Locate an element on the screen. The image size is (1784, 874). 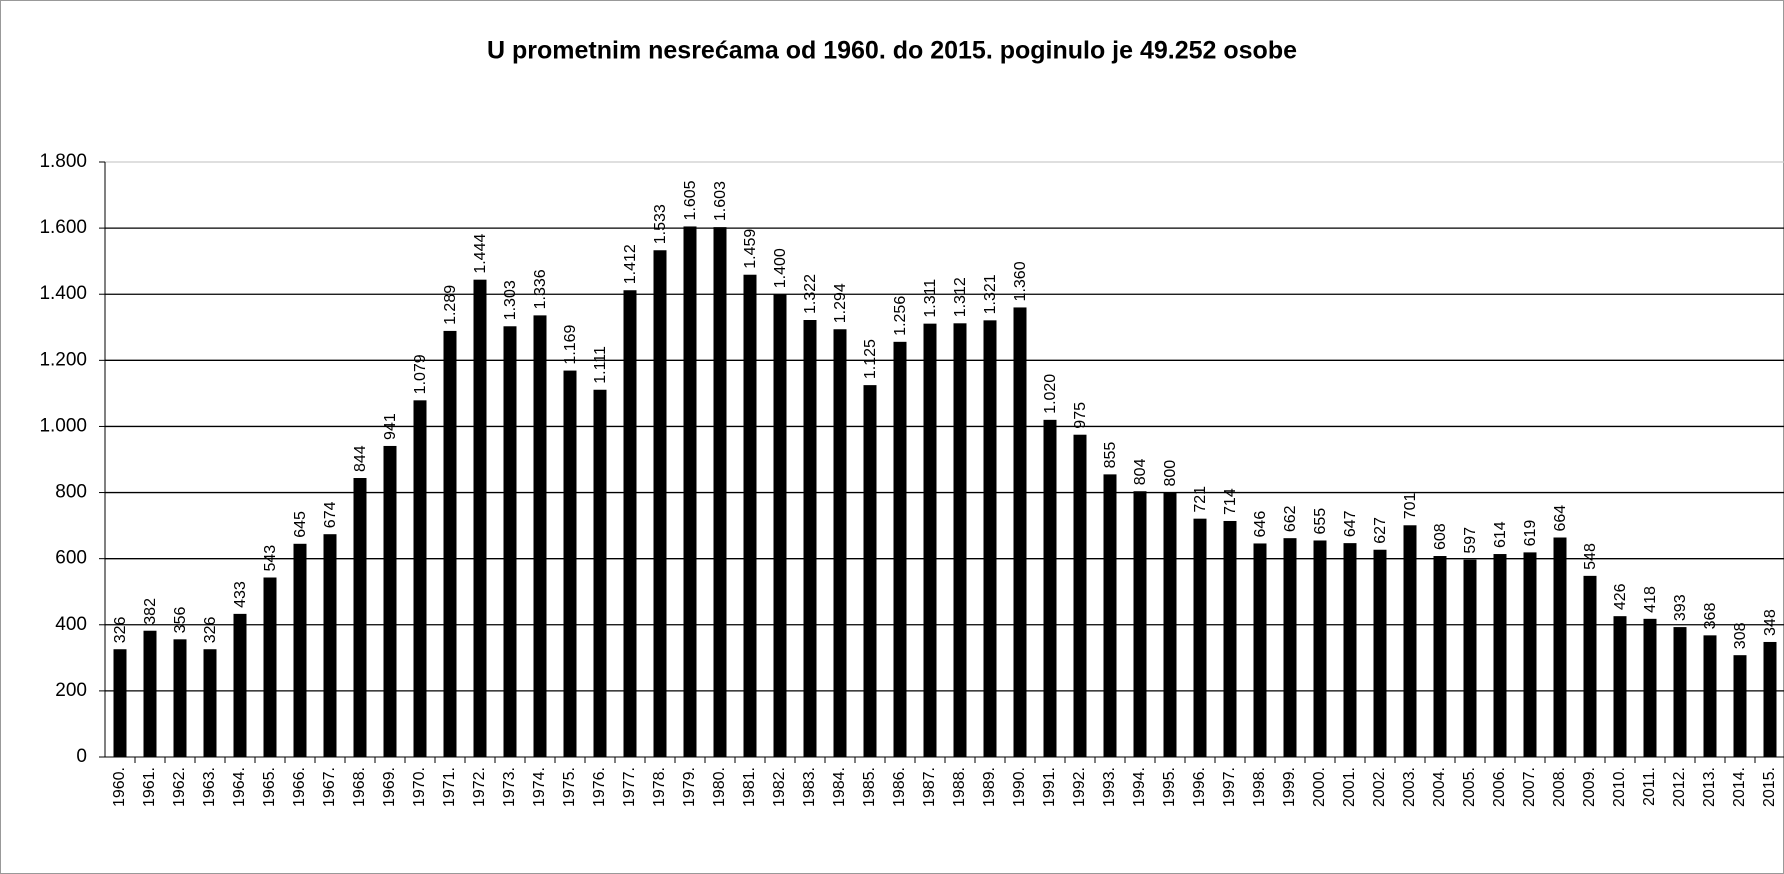
value-label: 662 is located at coordinates (1290, 518).